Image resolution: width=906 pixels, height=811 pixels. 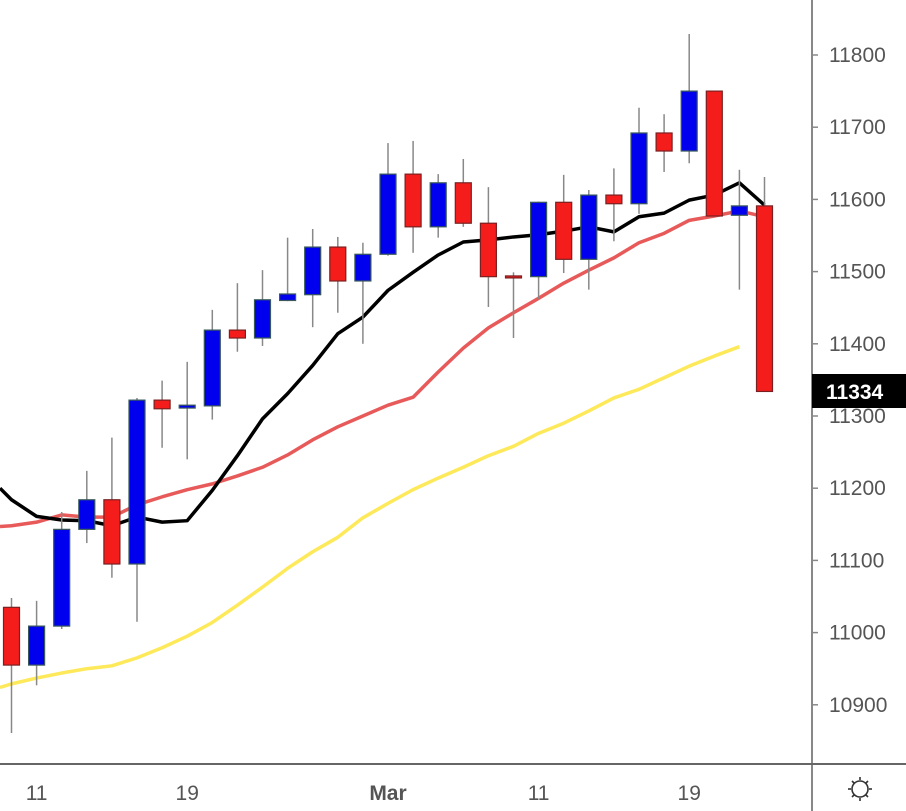 What do you see at coordinates (858, 705) in the screenshot?
I see `y-tick-label: 10900` at bounding box center [858, 705].